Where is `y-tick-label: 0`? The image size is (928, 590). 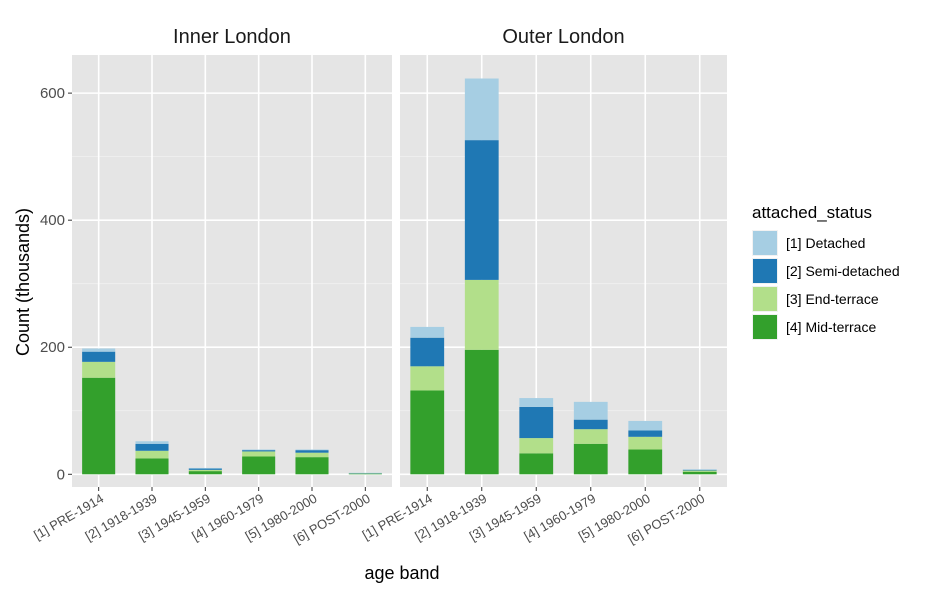
y-tick-label: 0 is located at coordinates (61, 474).